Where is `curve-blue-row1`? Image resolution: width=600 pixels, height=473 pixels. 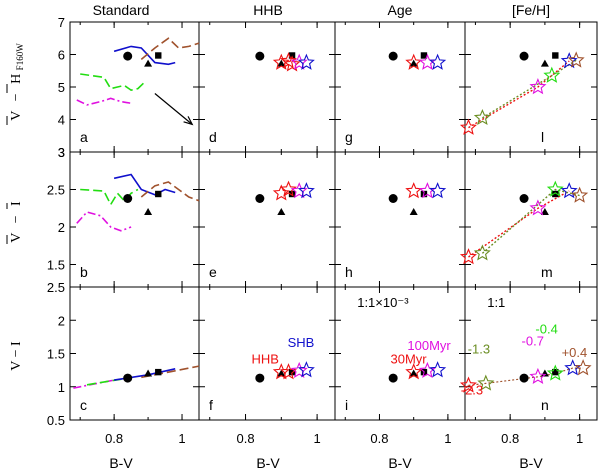
curve-blue-row1 is located at coordinates (144, 55).